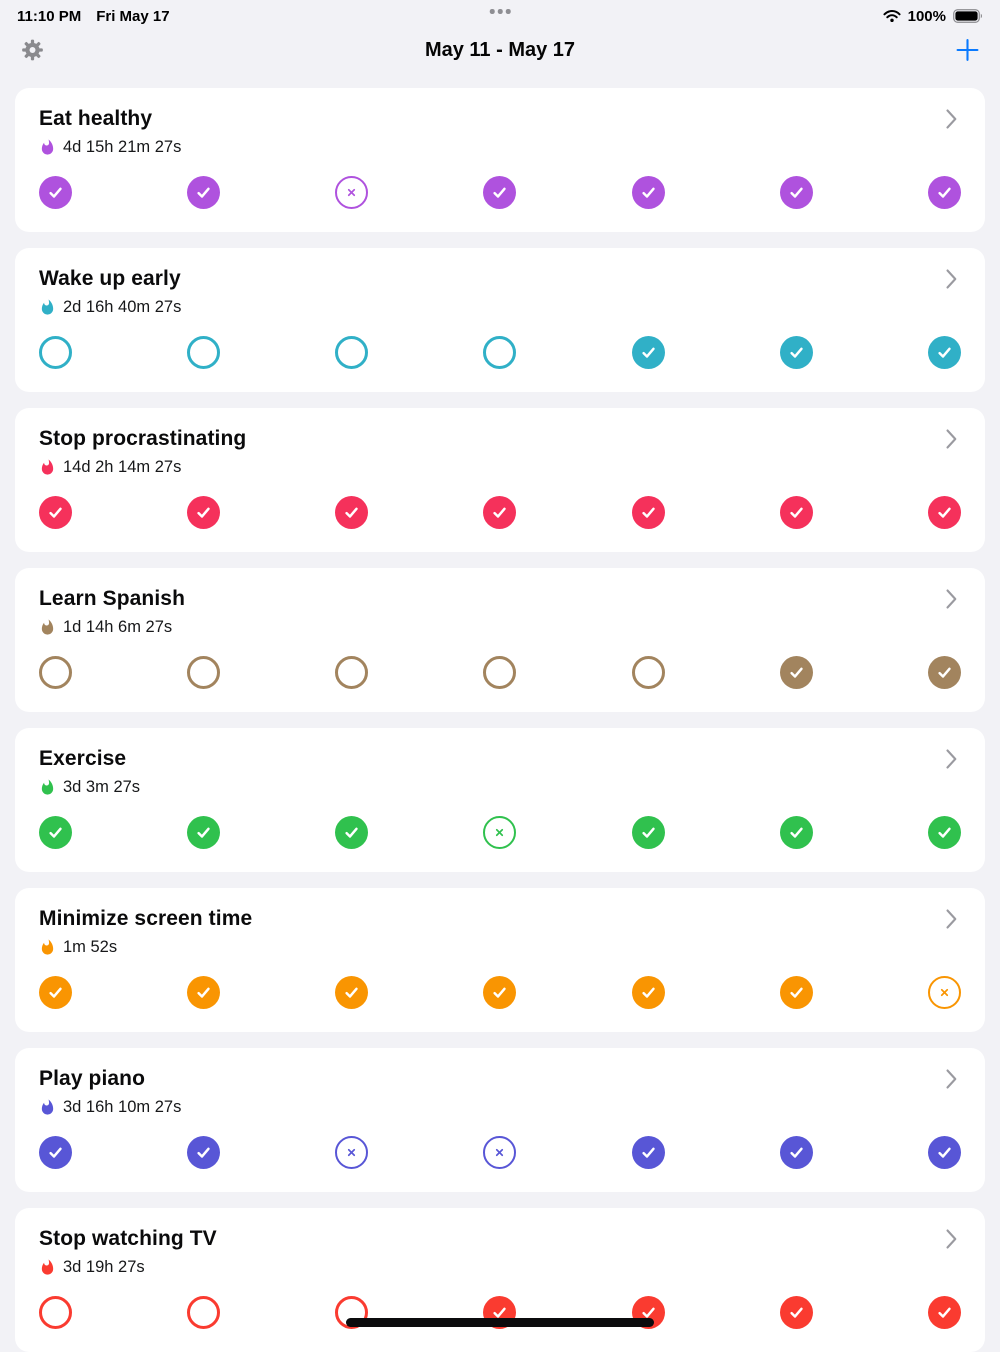  I want to click on plus-icon, so click(967, 50).